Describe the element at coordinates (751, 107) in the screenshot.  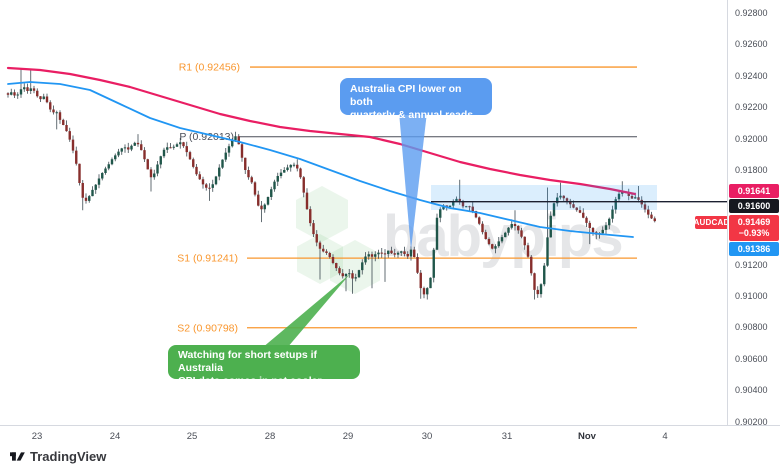
I see `price-tick-label: 0.92200` at that location.